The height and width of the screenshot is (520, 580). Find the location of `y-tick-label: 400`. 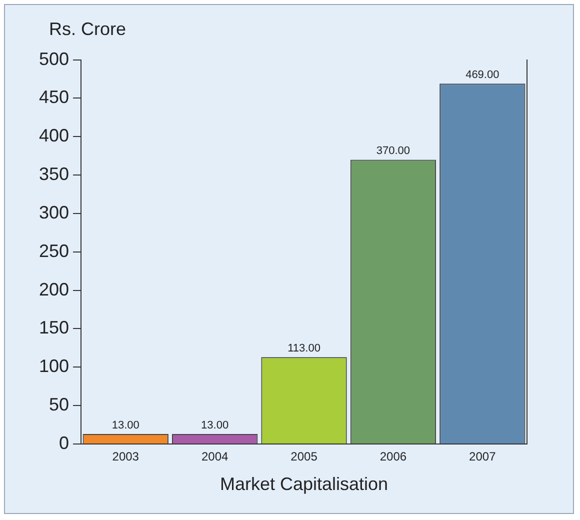

y-tick-label: 400 is located at coordinates (54, 136).